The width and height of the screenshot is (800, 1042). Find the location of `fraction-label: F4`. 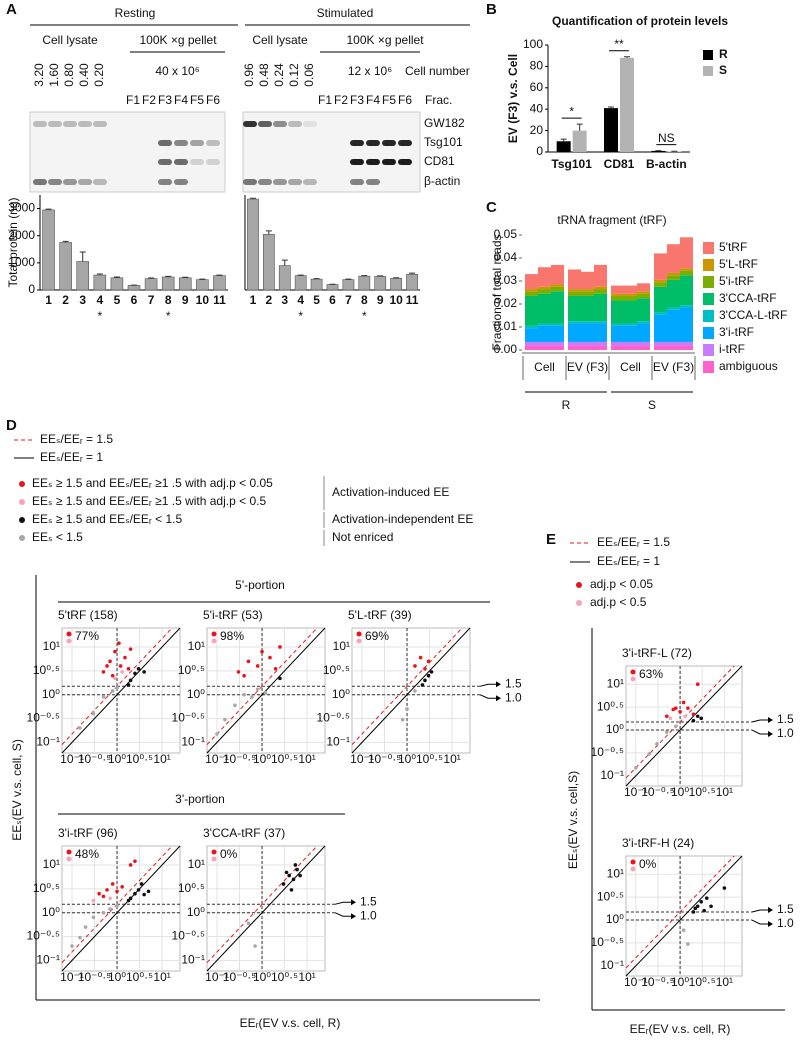

fraction-label: F4 is located at coordinates (373, 100).